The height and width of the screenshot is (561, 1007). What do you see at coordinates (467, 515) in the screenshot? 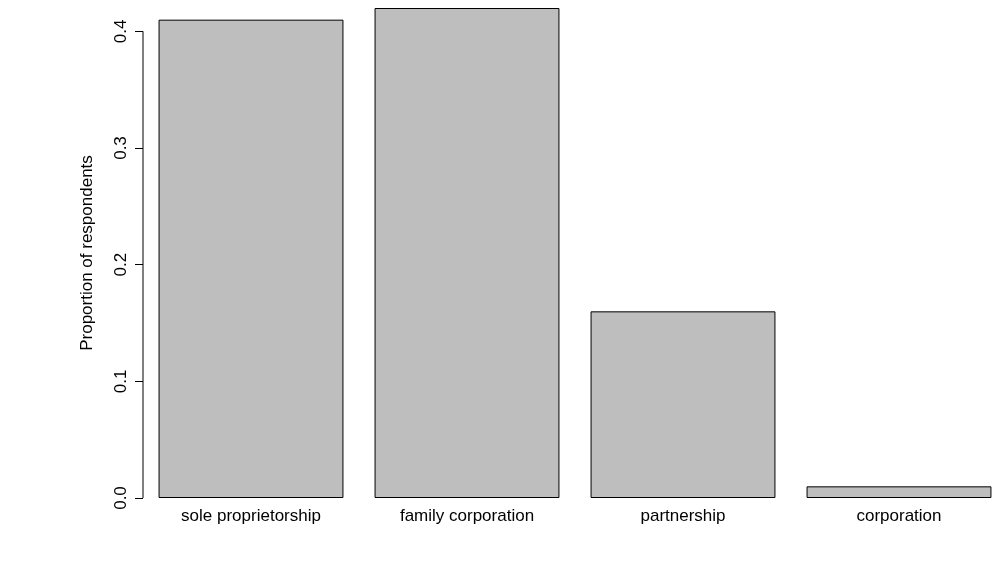
I see `x-tick-label: family corporation` at bounding box center [467, 515].